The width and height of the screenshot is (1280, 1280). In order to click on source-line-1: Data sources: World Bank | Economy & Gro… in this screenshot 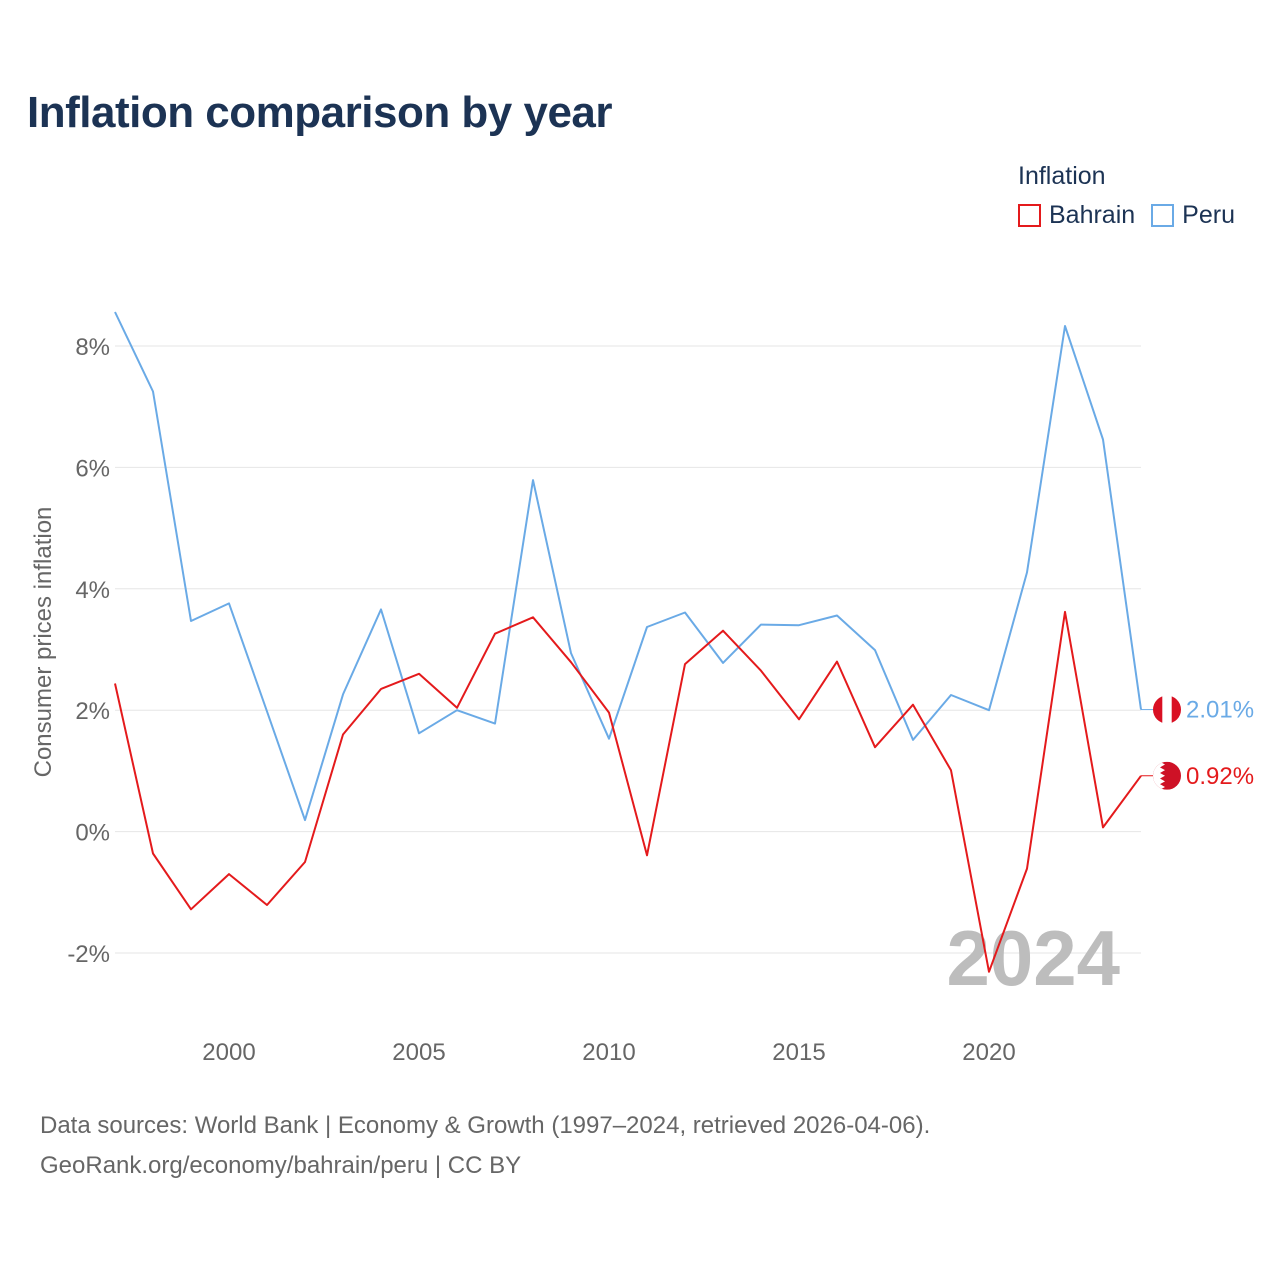, I will do `click(485, 1125)`.